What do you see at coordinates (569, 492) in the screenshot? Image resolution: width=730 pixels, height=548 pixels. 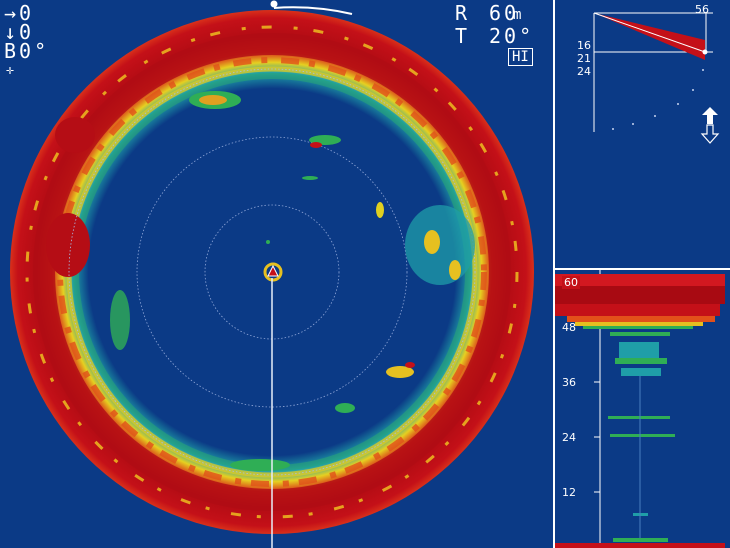 I see `echo-scale-12: 12` at bounding box center [569, 492].